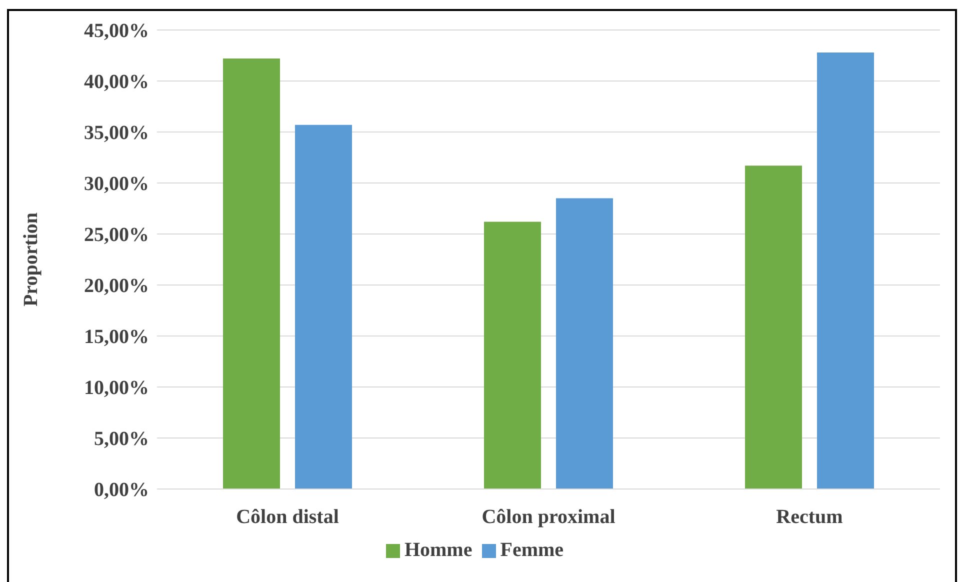 The image size is (958, 582). Describe the element at coordinates (438, 550) in the screenshot. I see `legend-label: Homme` at that location.